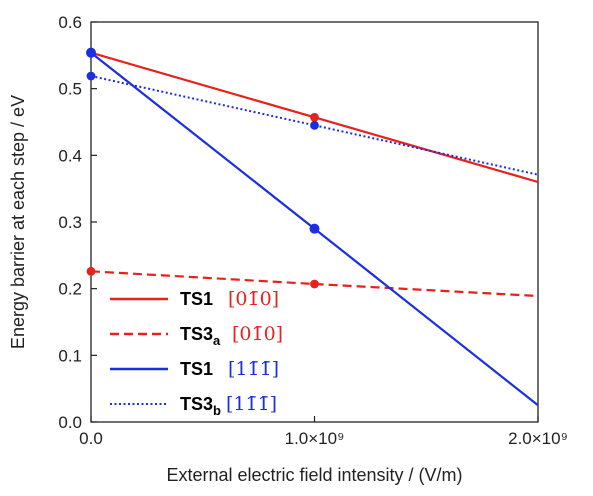 The width and height of the screenshot is (593, 496). What do you see at coordinates (70, 355) in the screenshot?
I see `y-tick-label: 0.1` at bounding box center [70, 355].